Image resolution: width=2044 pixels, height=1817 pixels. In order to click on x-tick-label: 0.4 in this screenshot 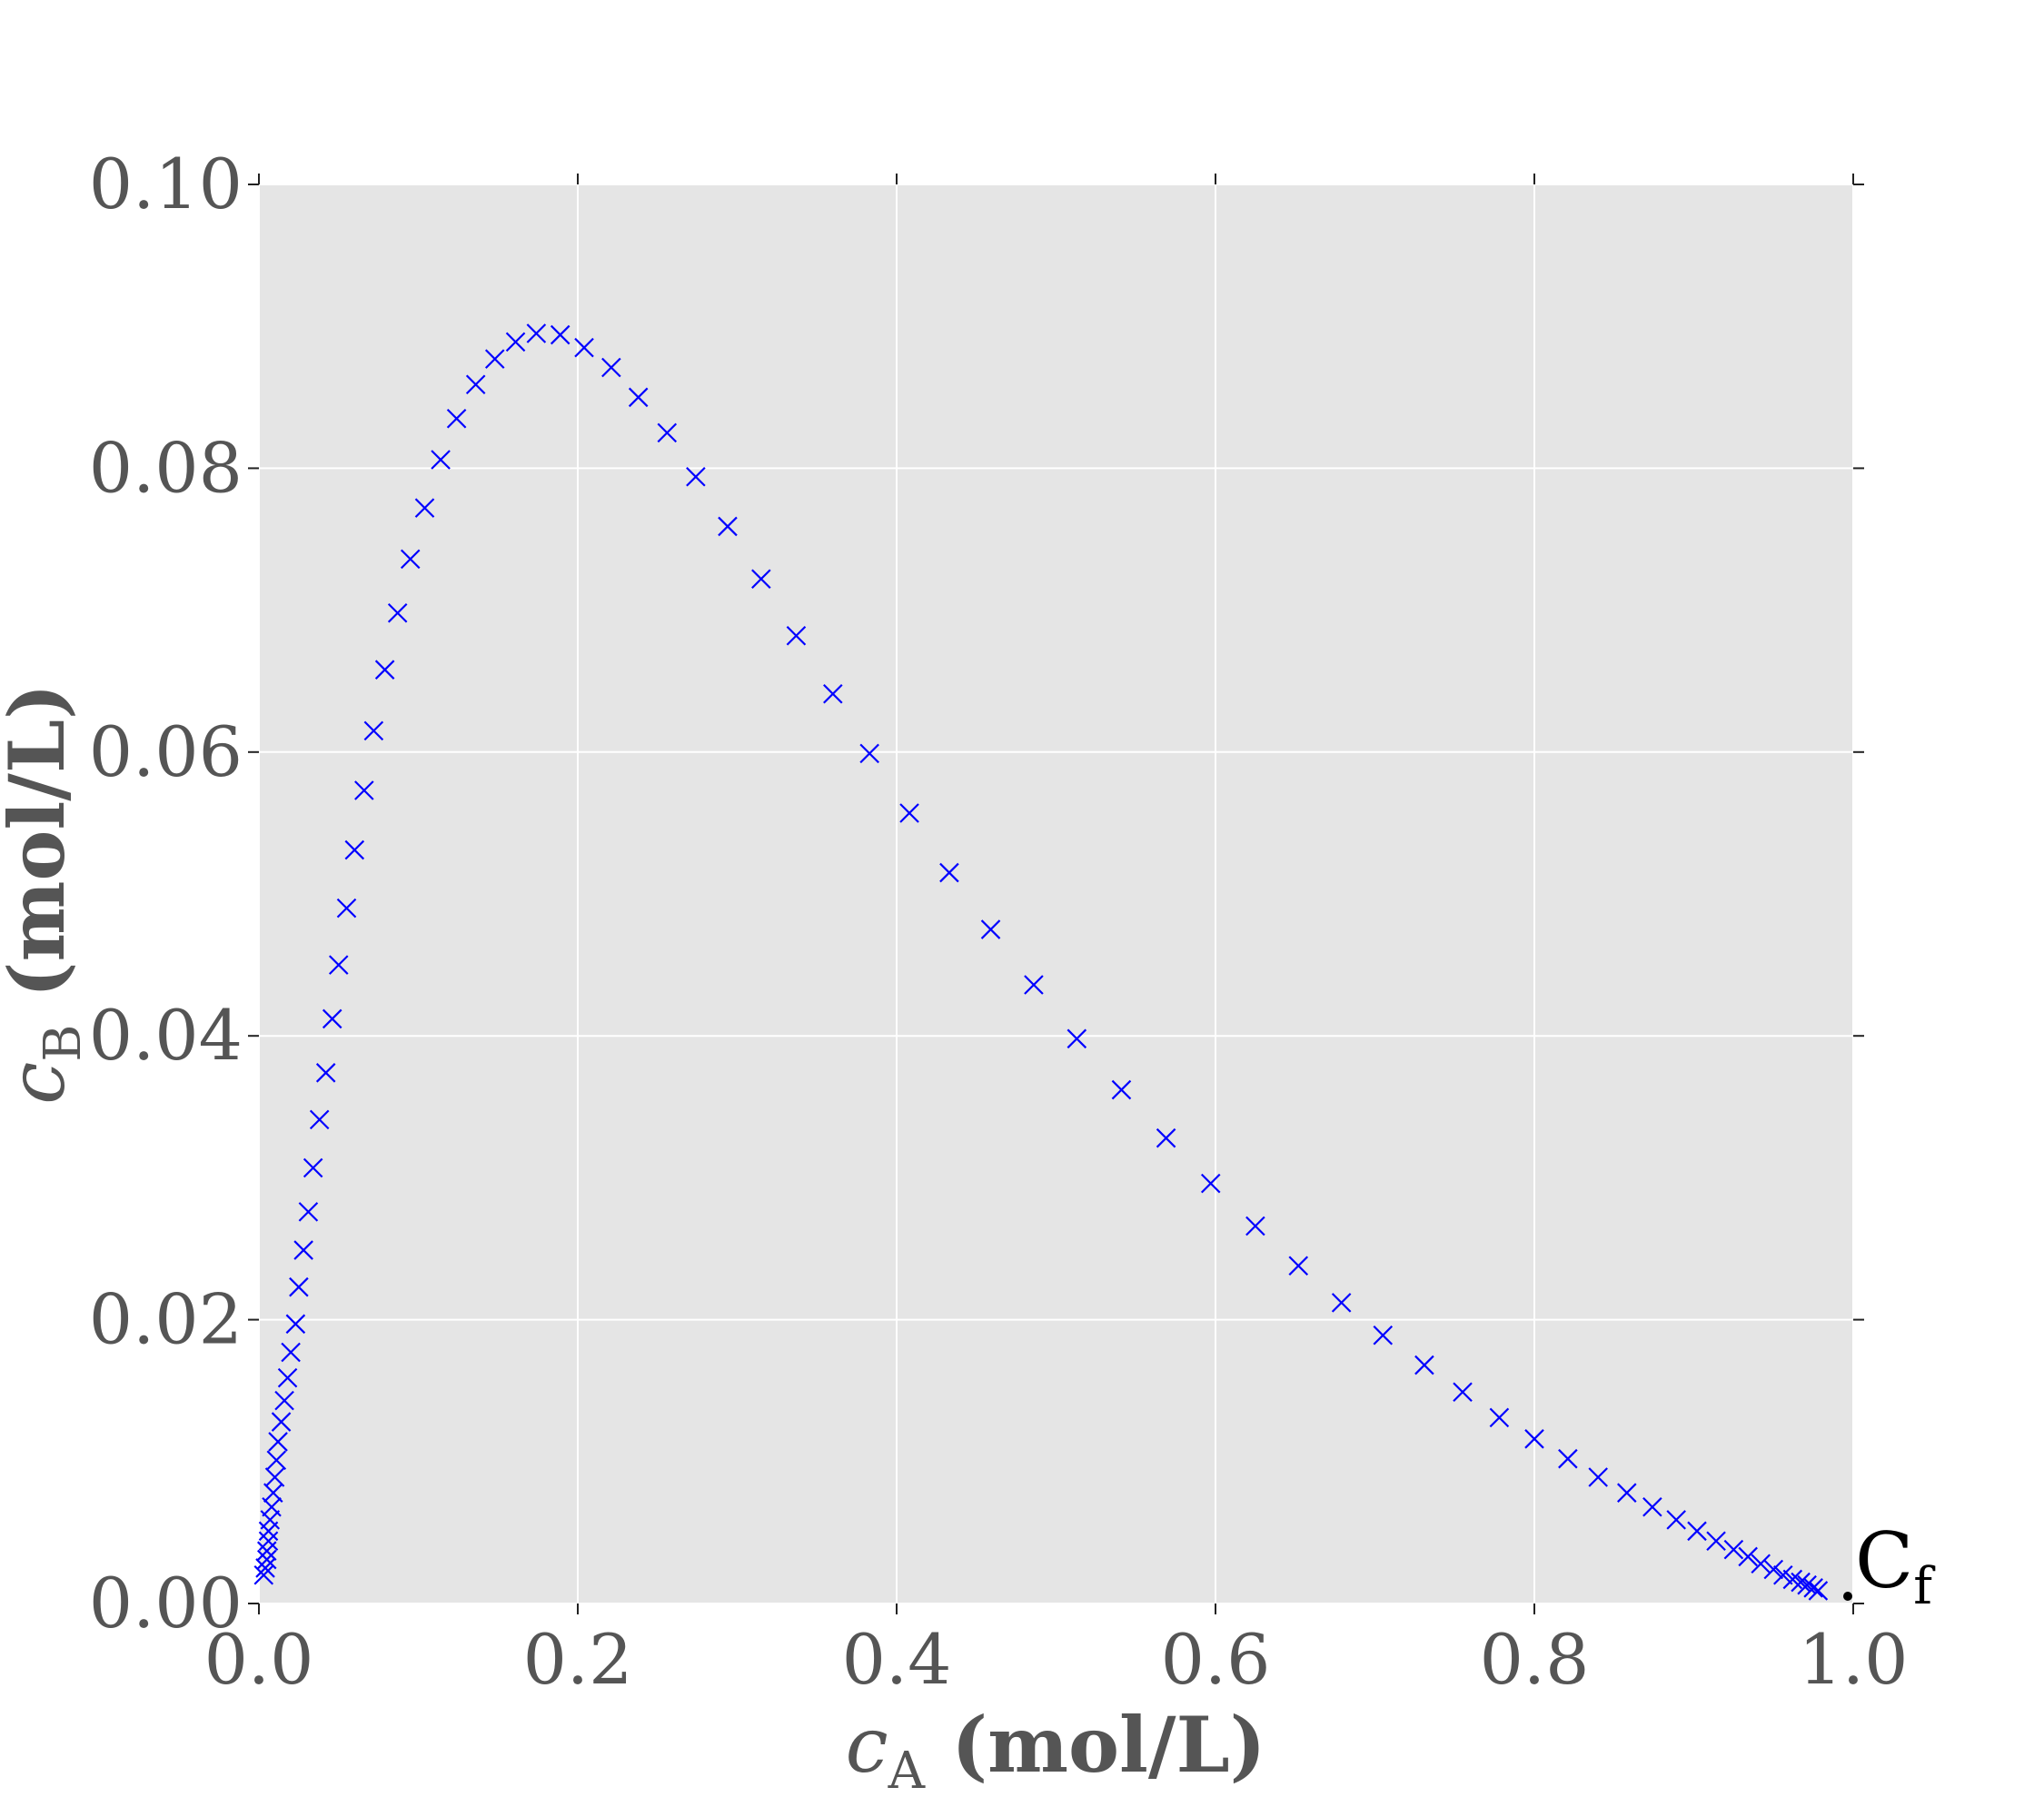, I will do `click(897, 1659)`.